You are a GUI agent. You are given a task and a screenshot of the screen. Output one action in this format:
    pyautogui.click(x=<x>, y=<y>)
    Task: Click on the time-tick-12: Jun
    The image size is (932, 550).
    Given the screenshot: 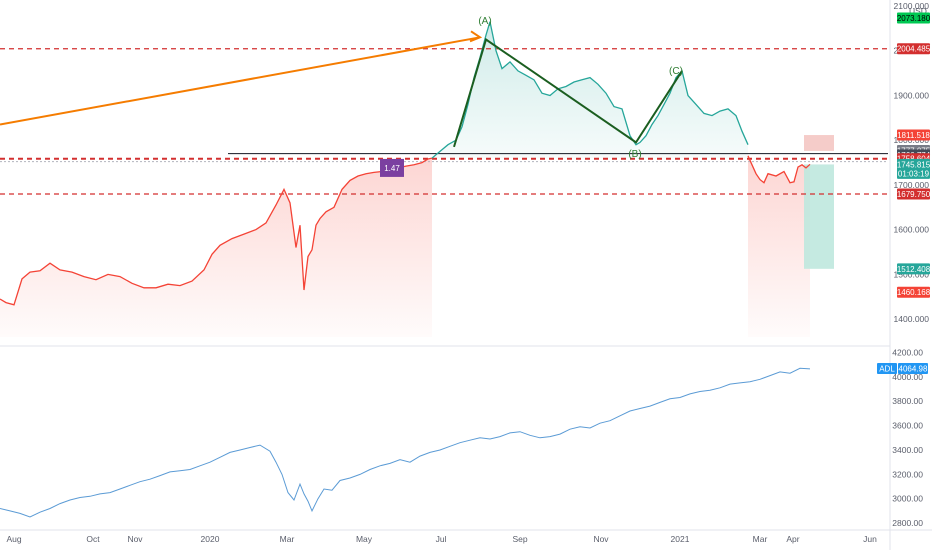 What is the action you would take?
    pyautogui.click(x=870, y=539)
    